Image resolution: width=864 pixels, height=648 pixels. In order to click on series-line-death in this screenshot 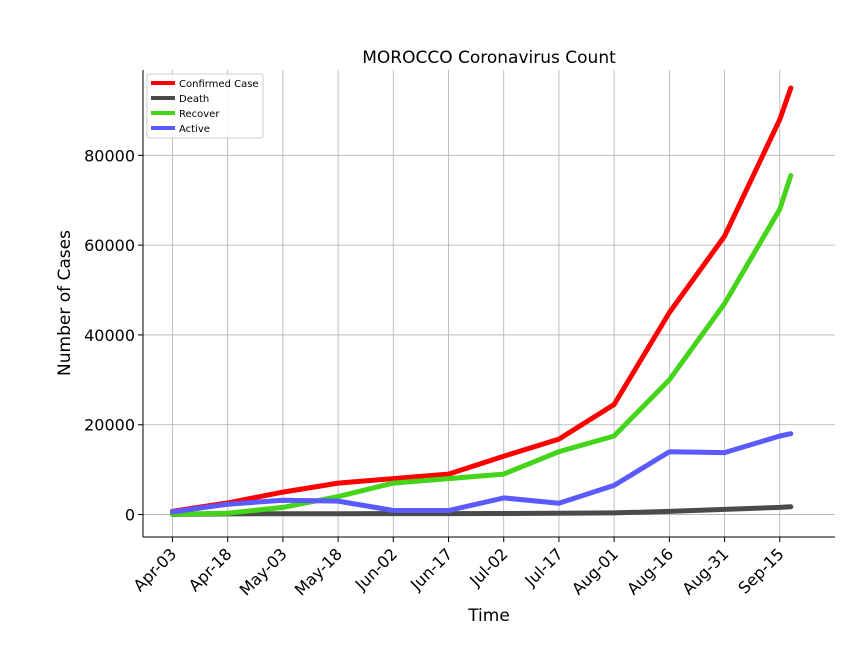, I will do `click(481, 510)`.